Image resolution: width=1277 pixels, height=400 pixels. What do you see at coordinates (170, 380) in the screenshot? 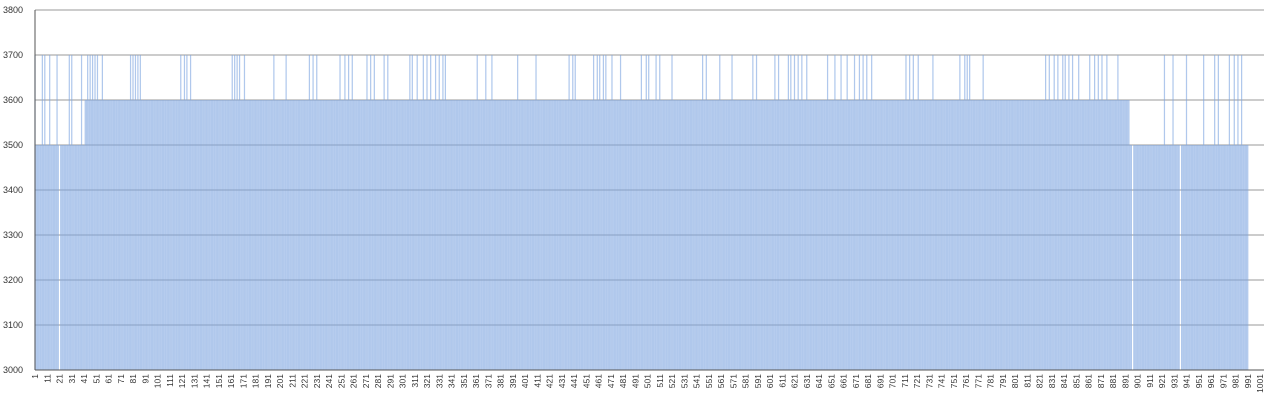
I see `x-tick-label: 111` at bounding box center [170, 380].